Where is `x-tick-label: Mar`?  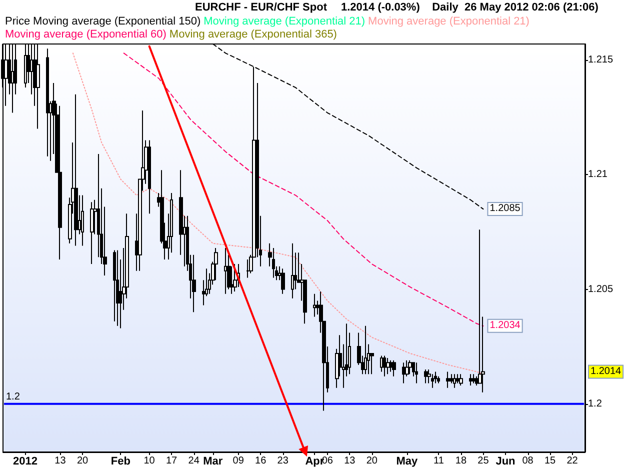
x-tick-label: Mar is located at coordinates (213, 462).